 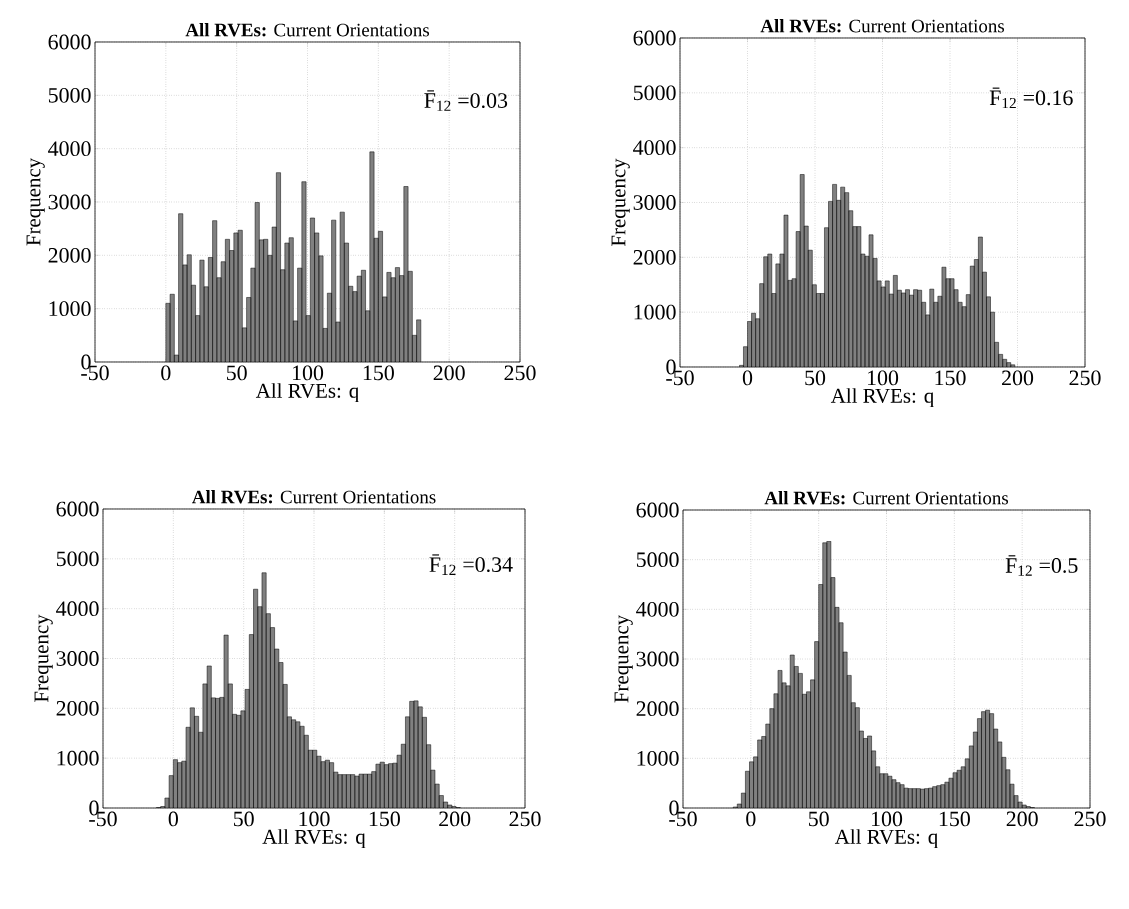 I want to click on annotation: F̄$_{12}$ =0.34, so click(x=471, y=564).